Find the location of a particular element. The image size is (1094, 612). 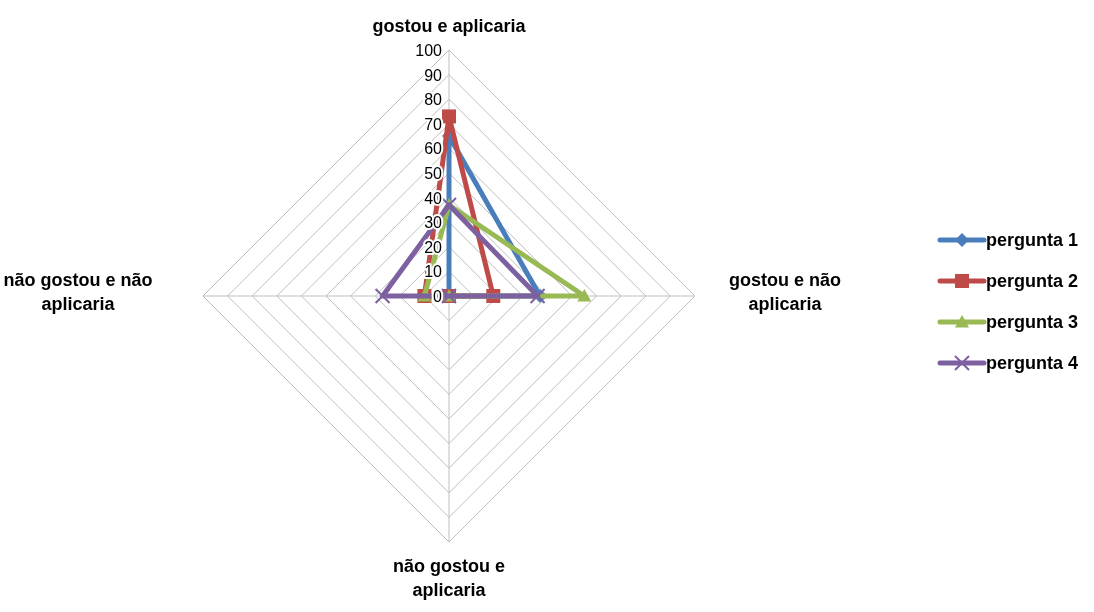

y-tick-label: 80 is located at coordinates (433, 100).